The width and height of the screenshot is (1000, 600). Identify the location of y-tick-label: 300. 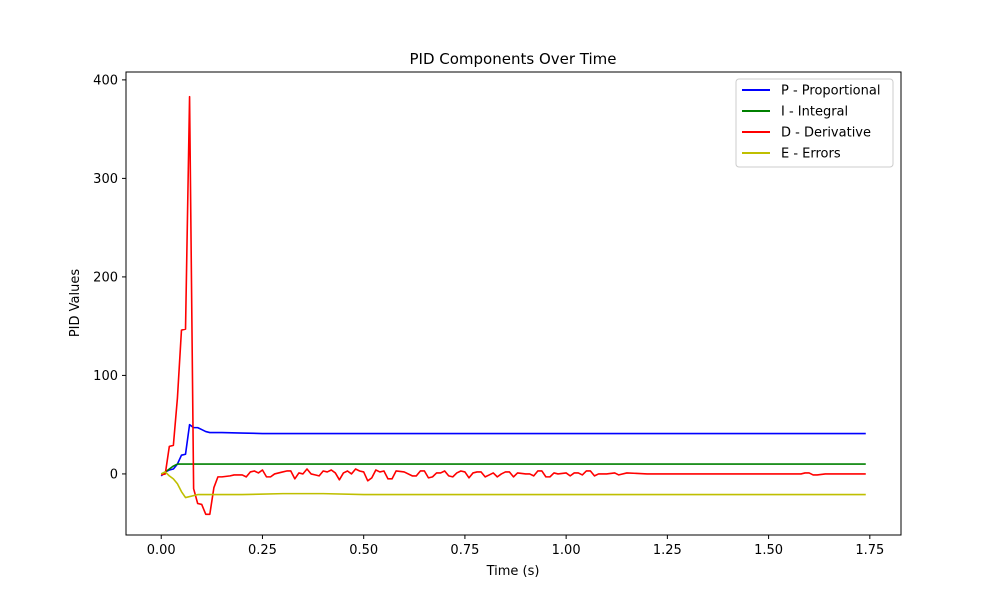
(105, 179).